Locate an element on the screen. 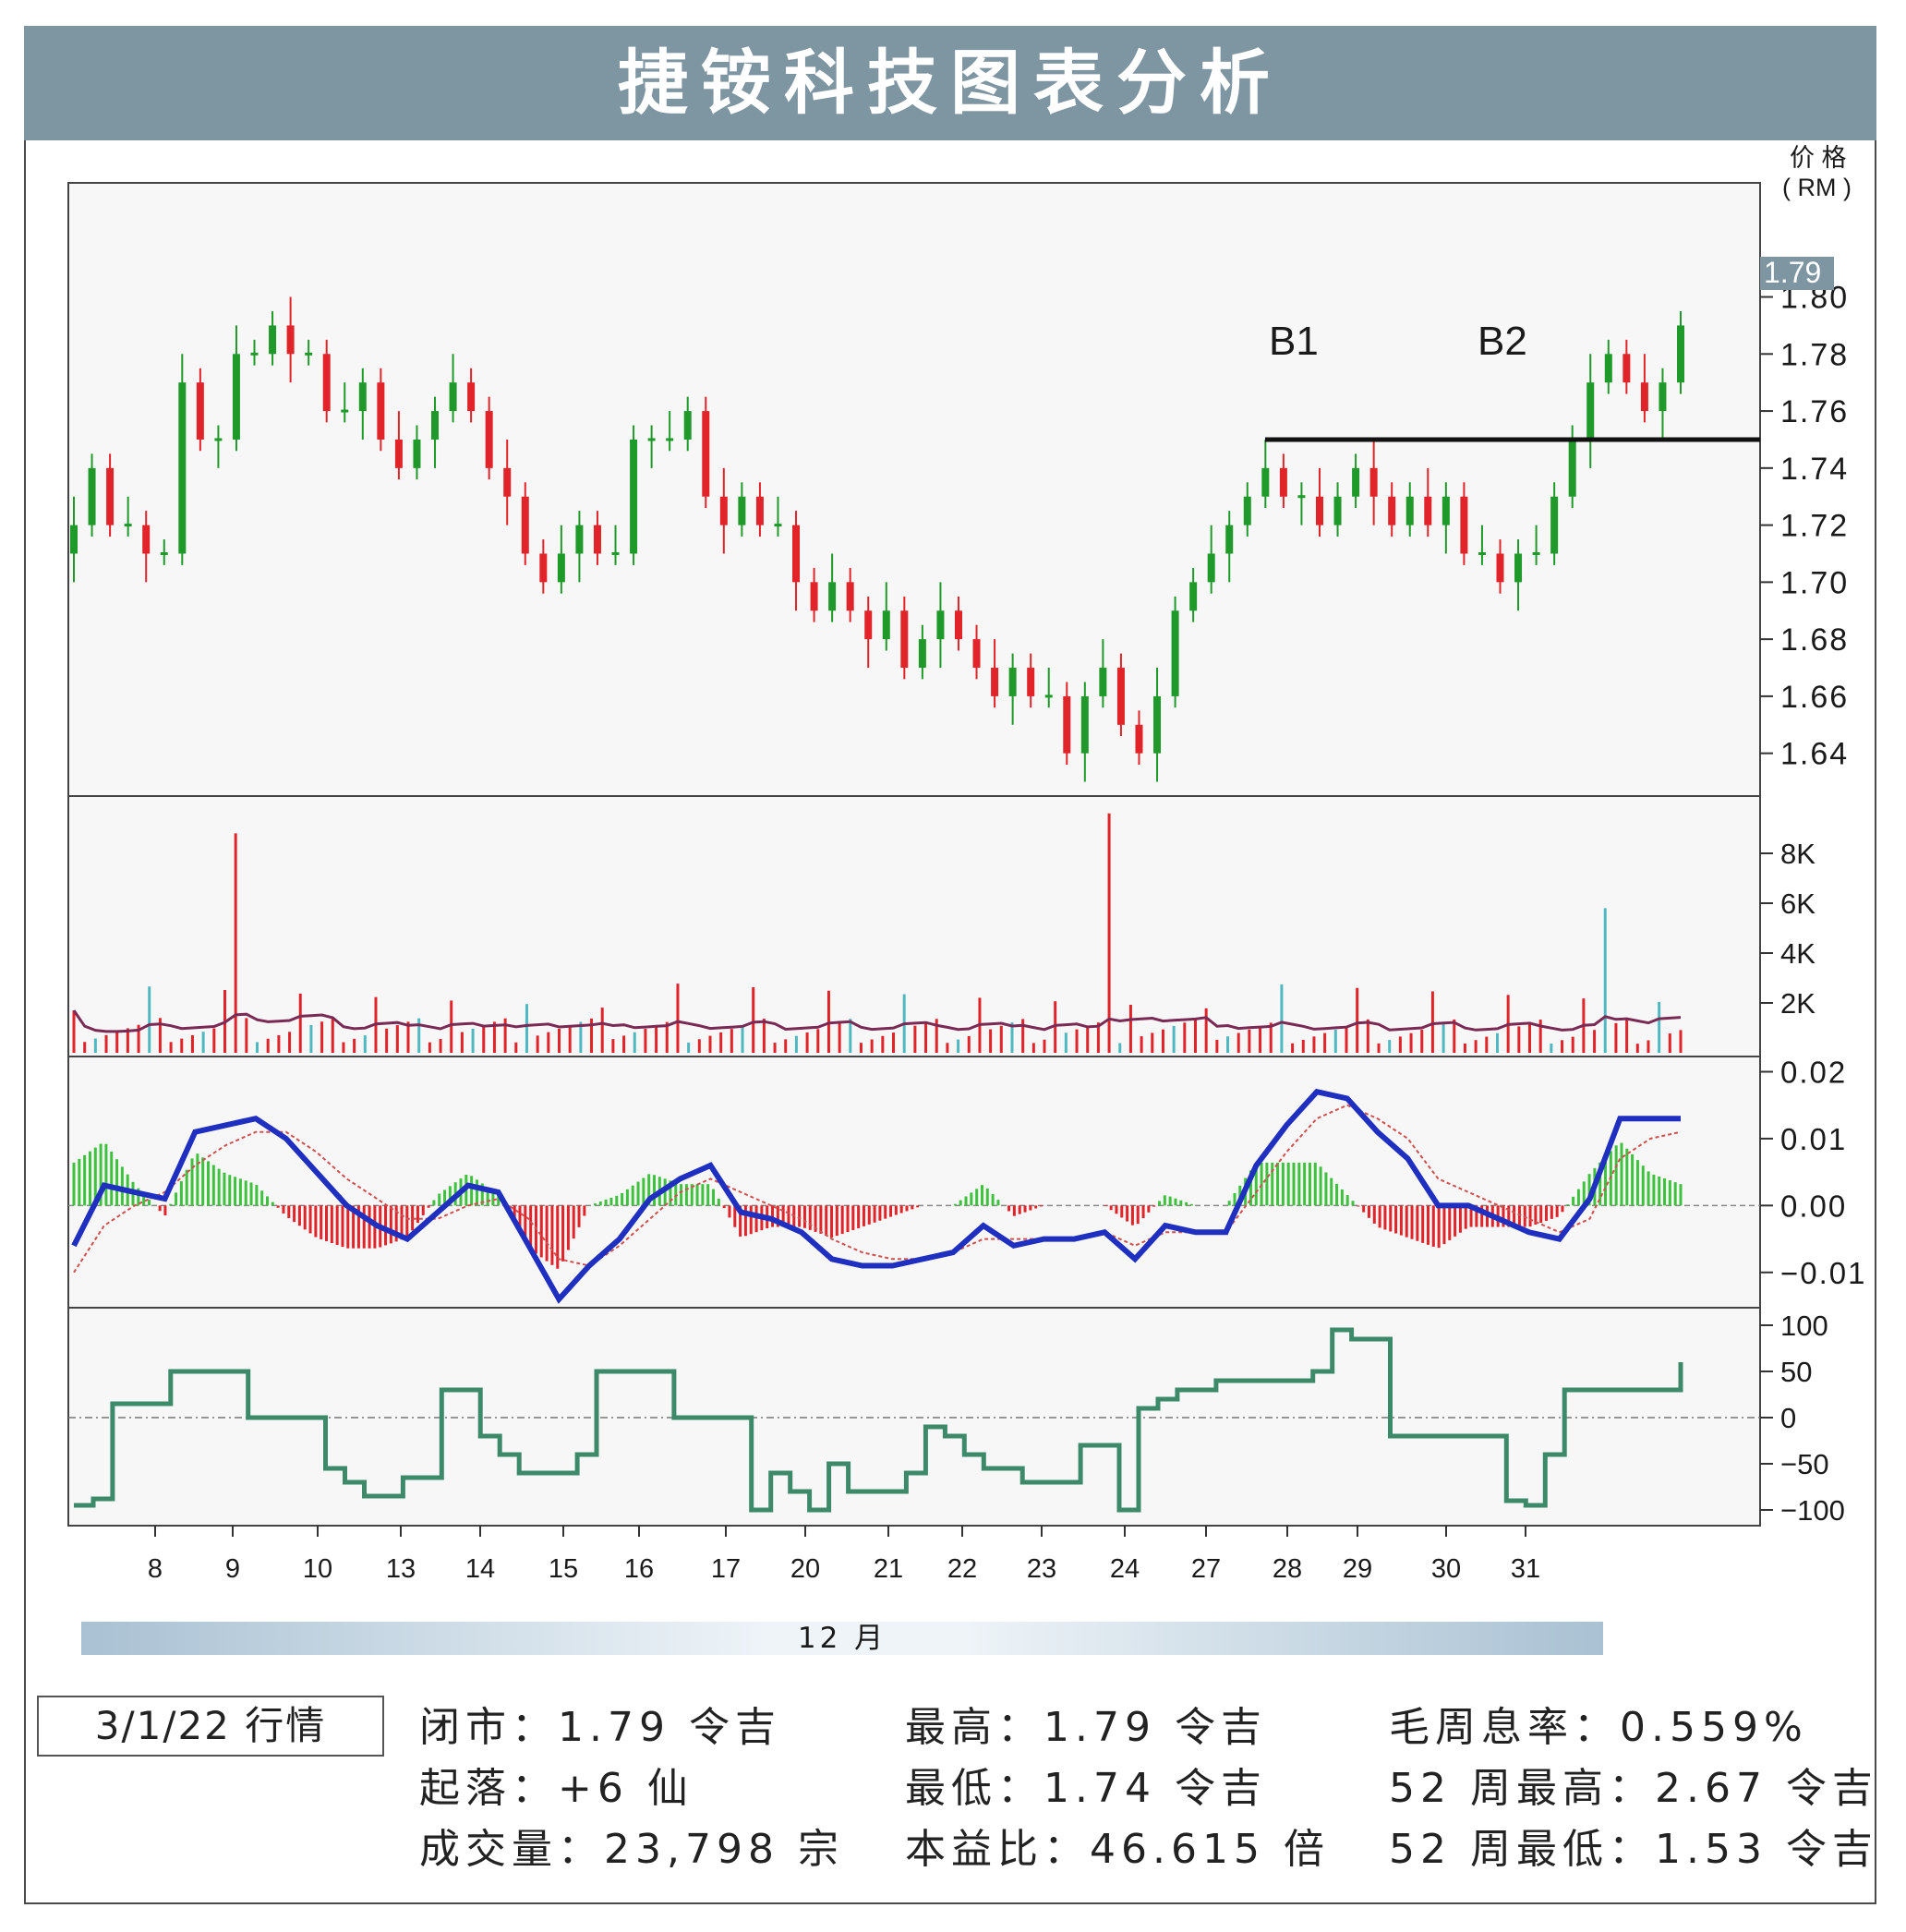 Image resolution: width=1906 pixels, height=1932 pixels. x-tick-label: 9 is located at coordinates (232, 1569).